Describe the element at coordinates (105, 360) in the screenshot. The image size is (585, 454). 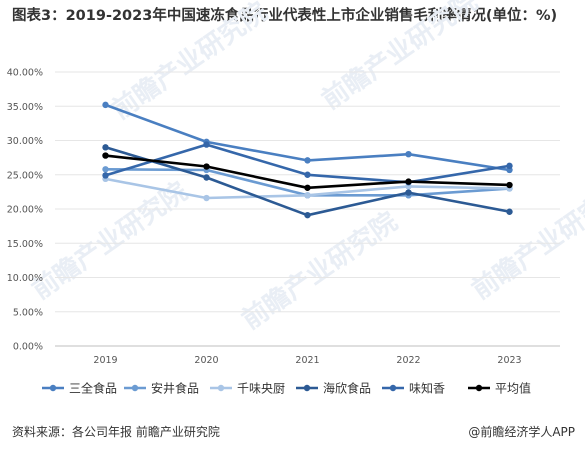
I see `x-tick-label: 2019` at that location.